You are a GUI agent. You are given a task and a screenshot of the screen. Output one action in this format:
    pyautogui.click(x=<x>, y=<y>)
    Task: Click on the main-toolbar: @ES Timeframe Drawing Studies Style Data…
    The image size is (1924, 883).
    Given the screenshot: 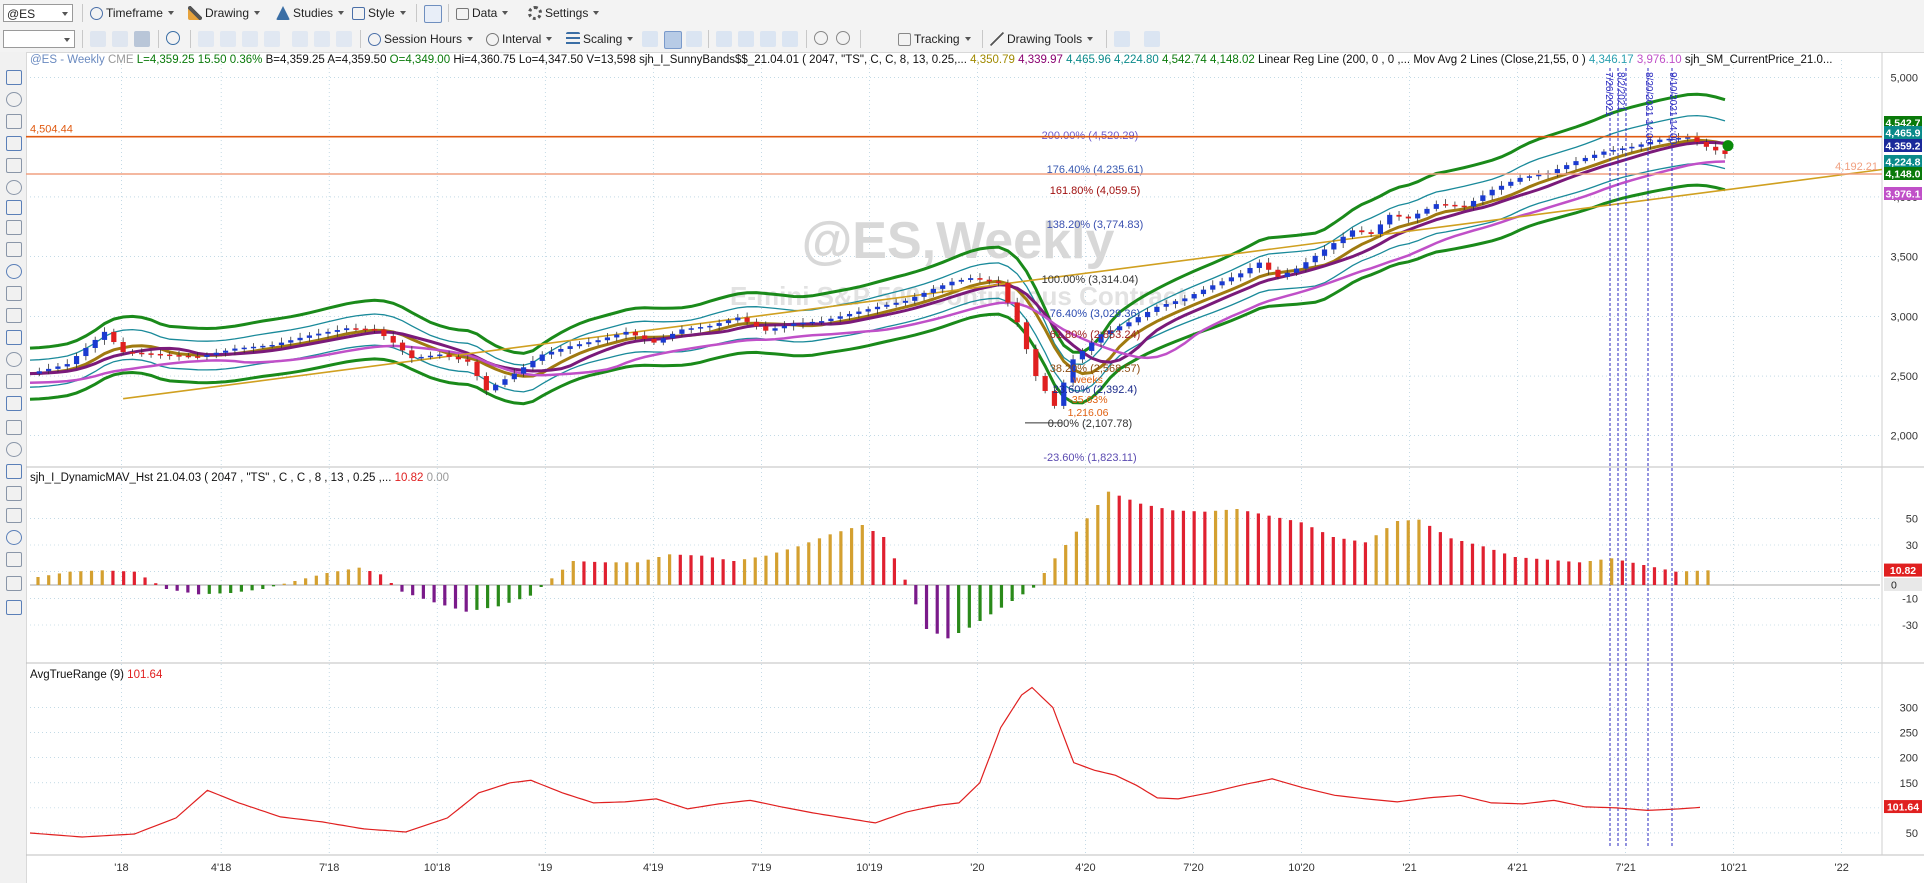 What is the action you would take?
    pyautogui.click(x=962, y=13)
    